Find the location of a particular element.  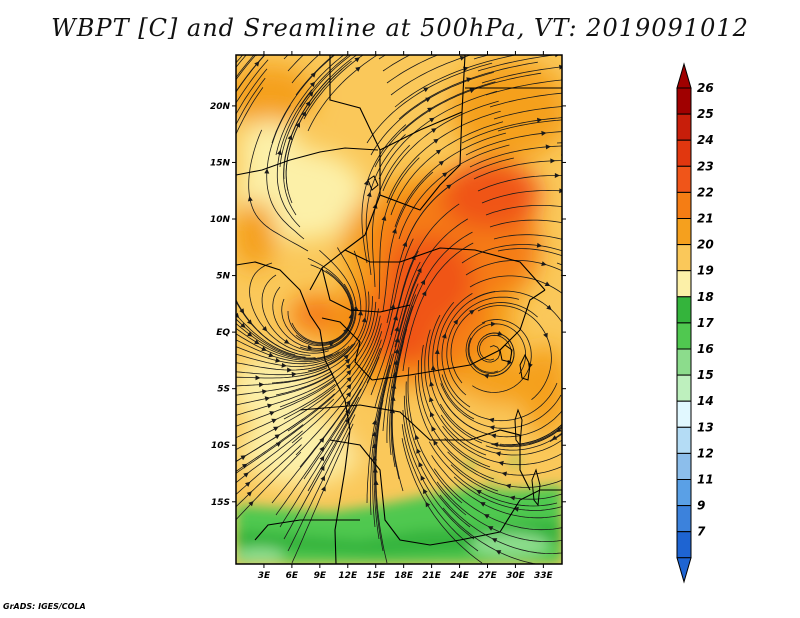

lon-label: 3E is located at coordinates (264, 576).